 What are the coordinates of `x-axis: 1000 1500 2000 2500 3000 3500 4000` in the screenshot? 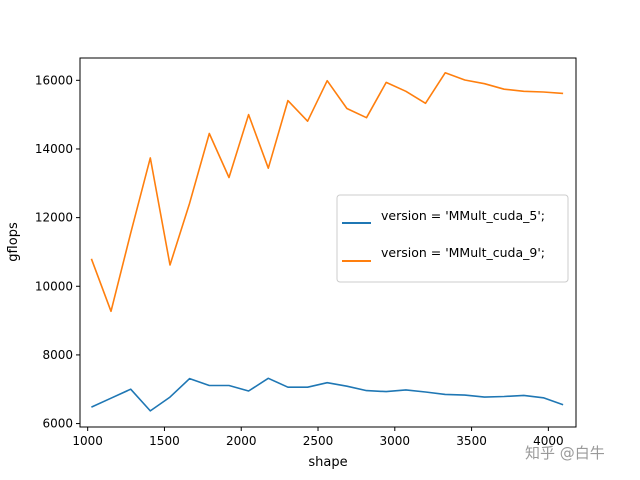 It's located at (318, 437).